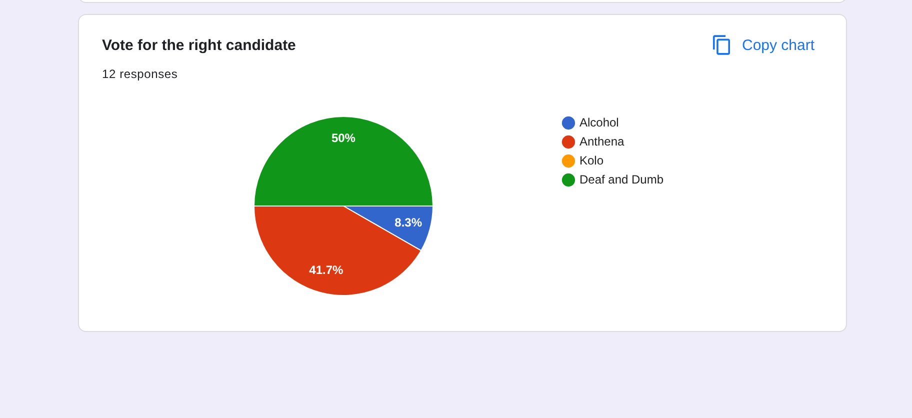  Describe the element at coordinates (621, 179) in the screenshot. I see `legend-label: Deaf and Dumb` at that location.